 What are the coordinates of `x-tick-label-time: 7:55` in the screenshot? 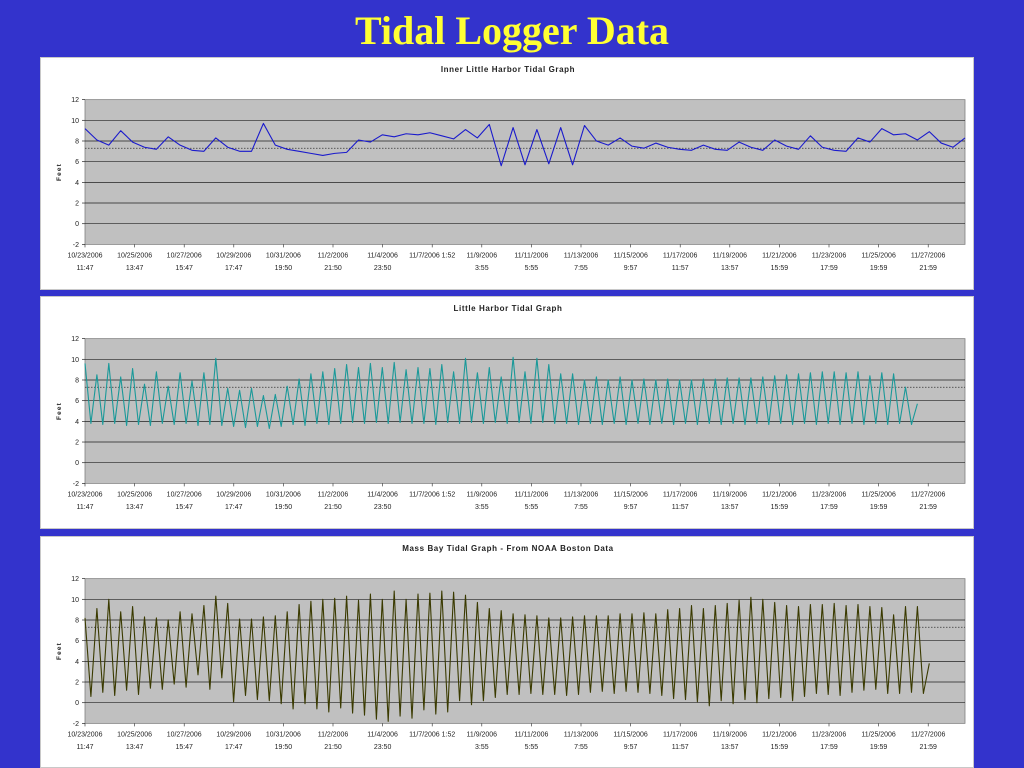 It's located at (581, 507).